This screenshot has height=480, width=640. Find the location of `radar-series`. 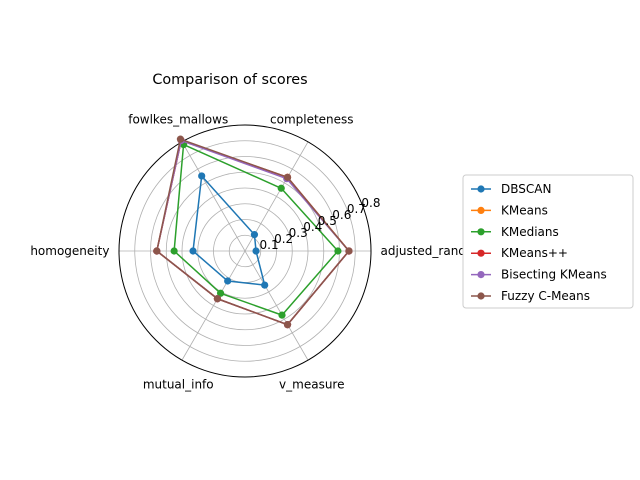

radar-series is located at coordinates (253, 232).